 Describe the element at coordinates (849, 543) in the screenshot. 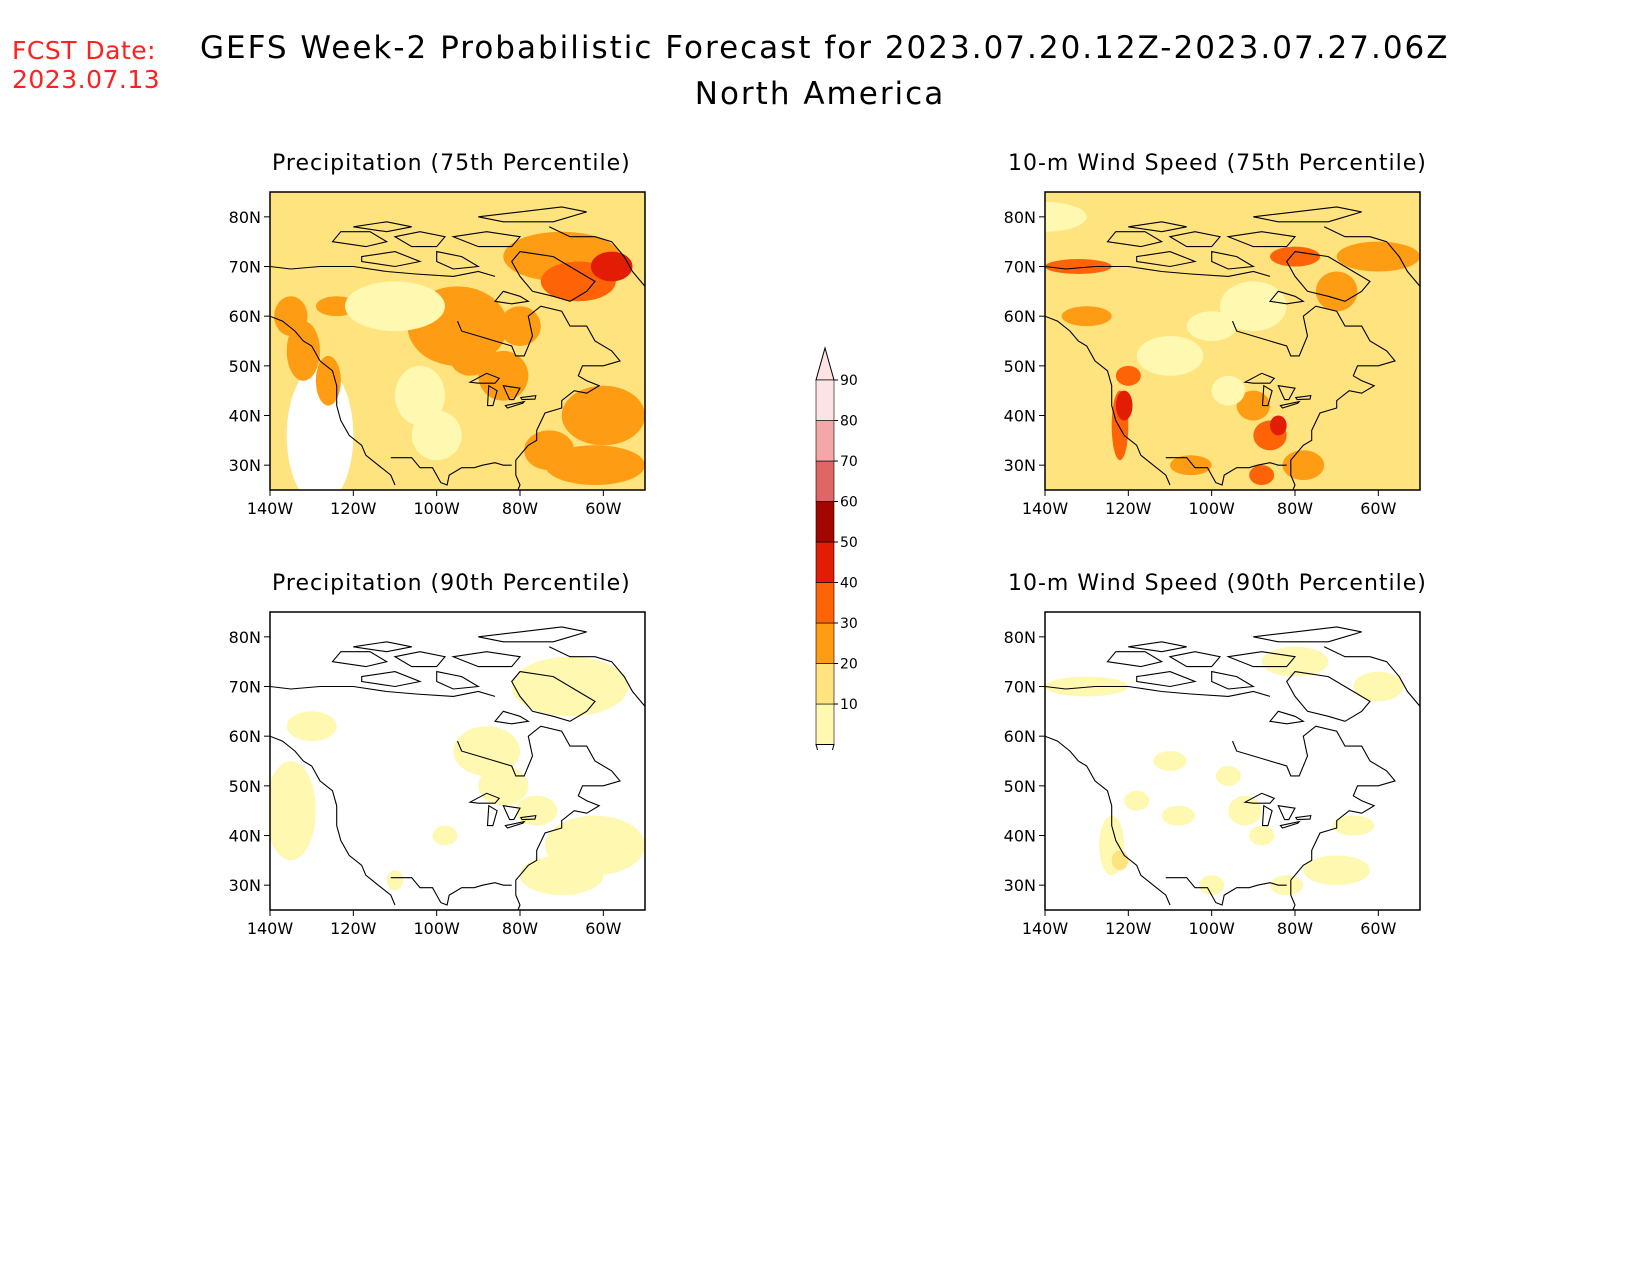

I see `colorbar-label: 50` at that location.